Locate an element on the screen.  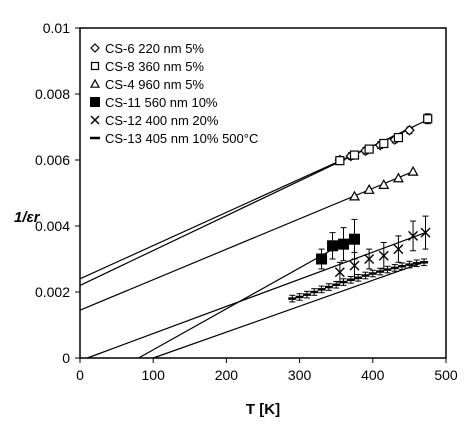
legend-entry-label: CS-8 360 nm 5% is located at coordinates (154, 66).